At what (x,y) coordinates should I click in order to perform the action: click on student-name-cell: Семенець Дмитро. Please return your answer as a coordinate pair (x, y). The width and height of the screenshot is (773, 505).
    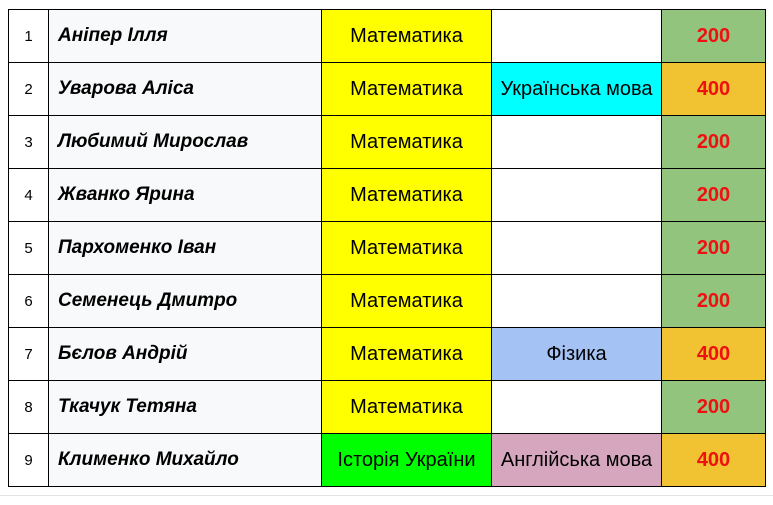
    Looking at the image, I should click on (185, 301).